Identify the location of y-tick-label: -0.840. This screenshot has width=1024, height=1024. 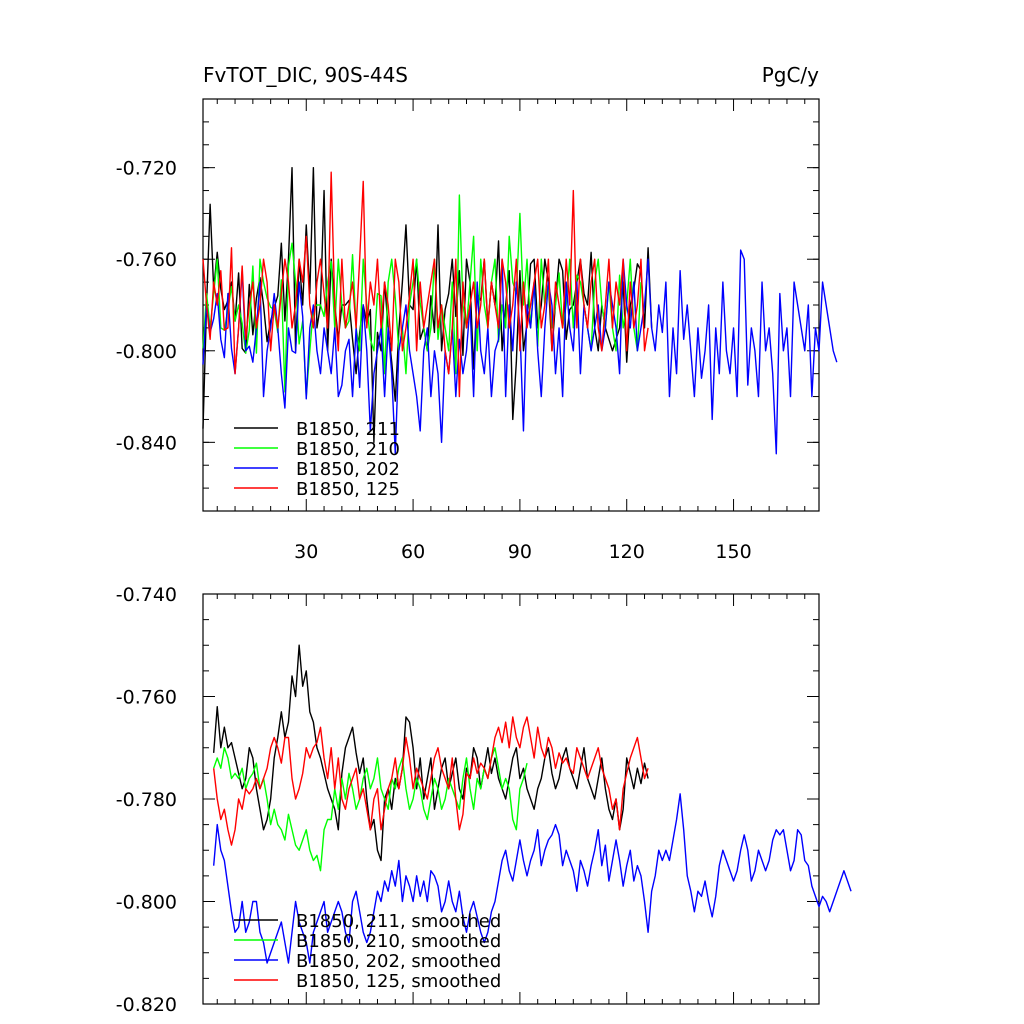
(146, 443).